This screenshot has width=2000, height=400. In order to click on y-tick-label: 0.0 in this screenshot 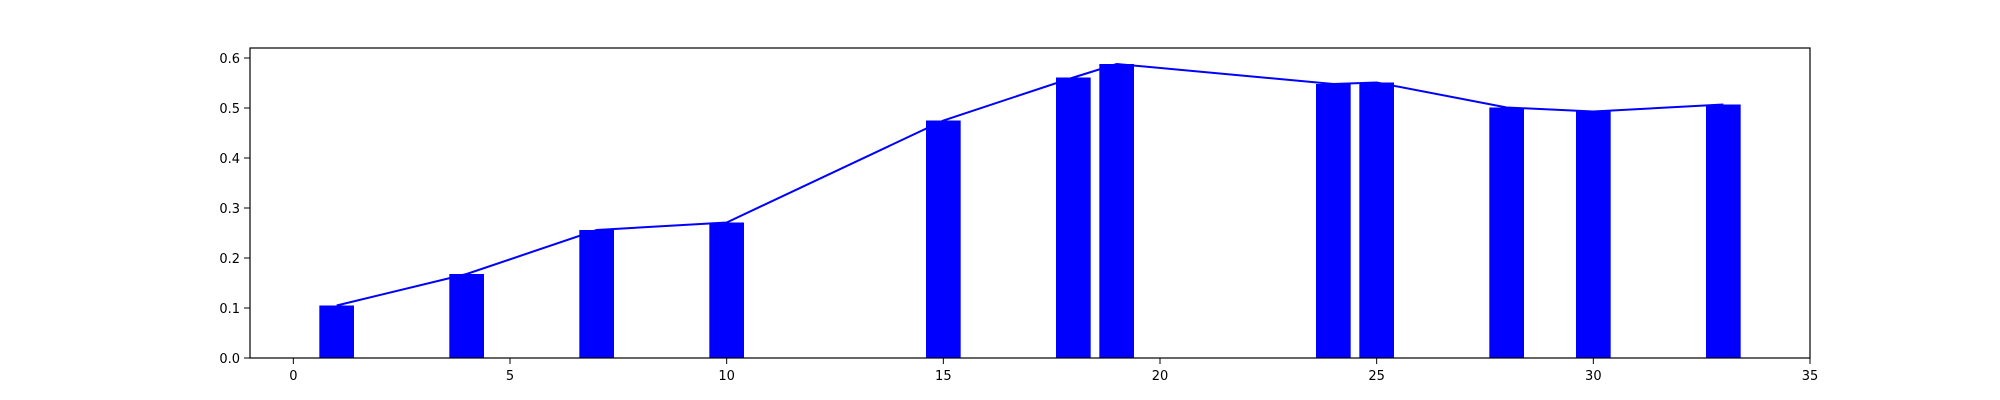, I will do `click(229, 359)`.